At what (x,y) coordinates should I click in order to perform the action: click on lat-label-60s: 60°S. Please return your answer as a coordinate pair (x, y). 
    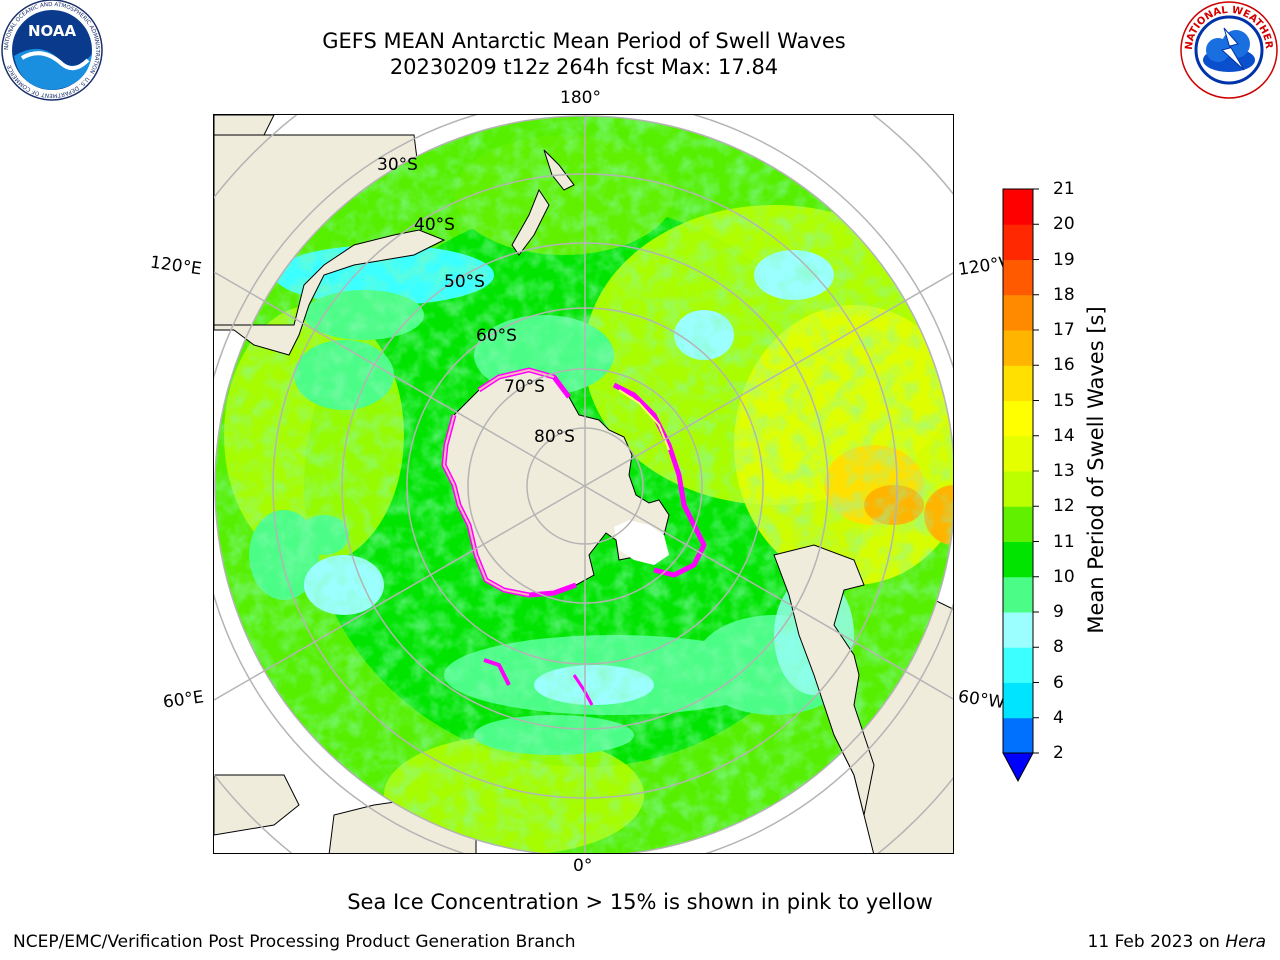
    Looking at the image, I should click on (496, 336).